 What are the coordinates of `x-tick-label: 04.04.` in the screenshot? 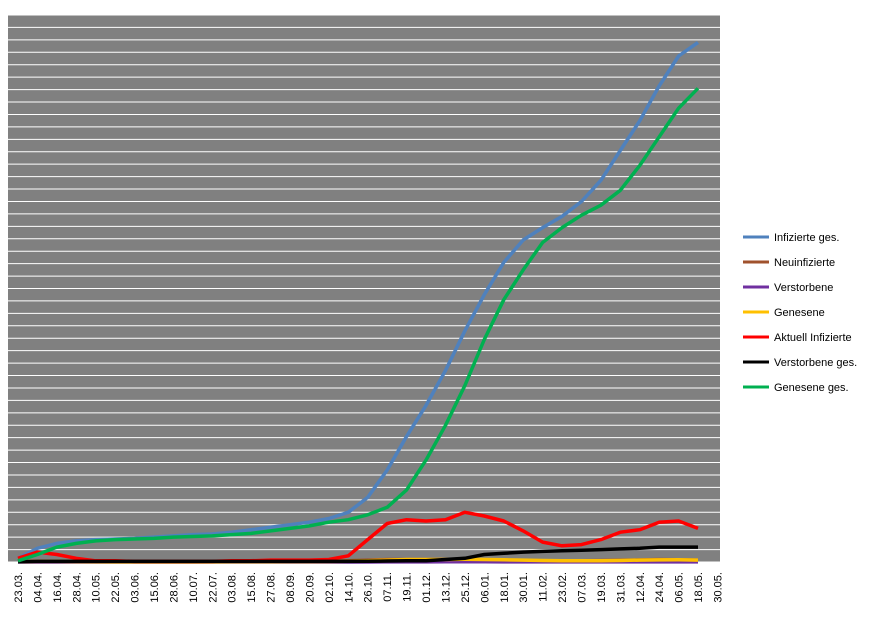 It's located at (38, 587).